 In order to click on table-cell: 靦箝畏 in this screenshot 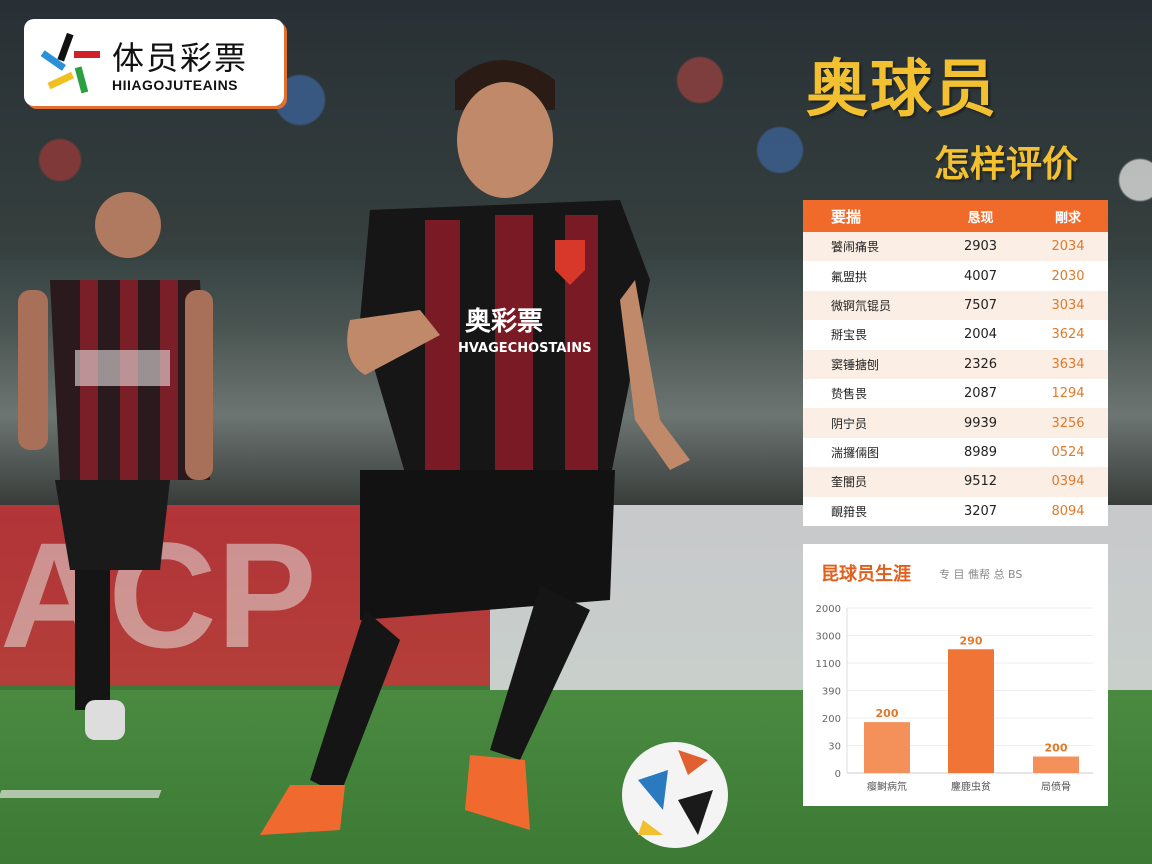, I will do `click(849, 511)`.